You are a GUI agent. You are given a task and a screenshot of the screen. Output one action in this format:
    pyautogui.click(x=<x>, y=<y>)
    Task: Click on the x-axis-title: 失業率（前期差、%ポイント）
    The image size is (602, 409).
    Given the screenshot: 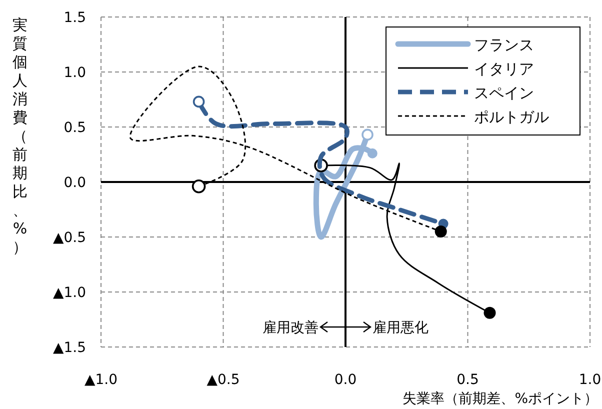 What is the action you would take?
    pyautogui.click(x=500, y=399)
    